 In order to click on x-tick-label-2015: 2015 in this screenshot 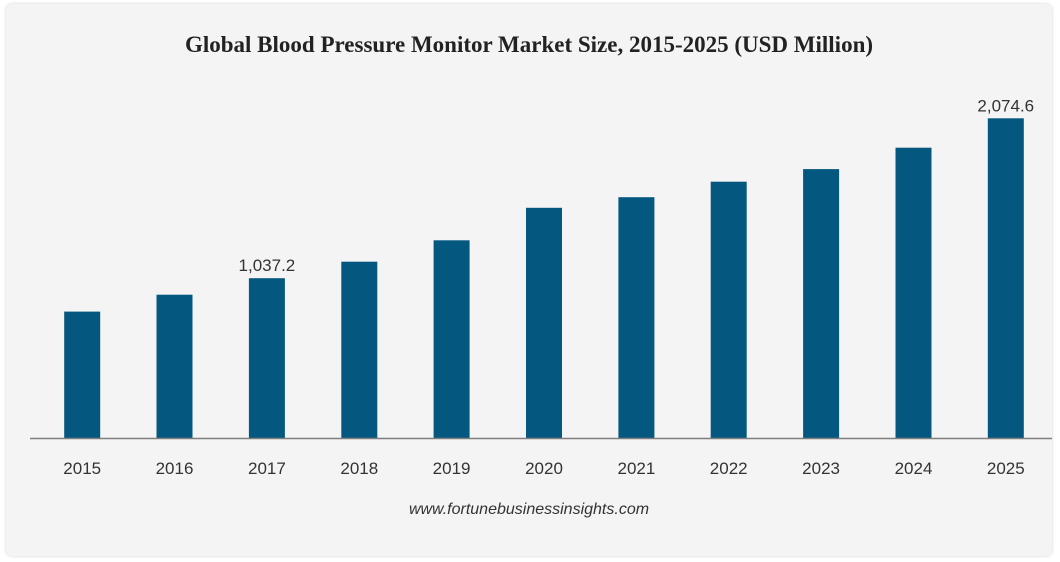, I will do `click(82, 468)`.